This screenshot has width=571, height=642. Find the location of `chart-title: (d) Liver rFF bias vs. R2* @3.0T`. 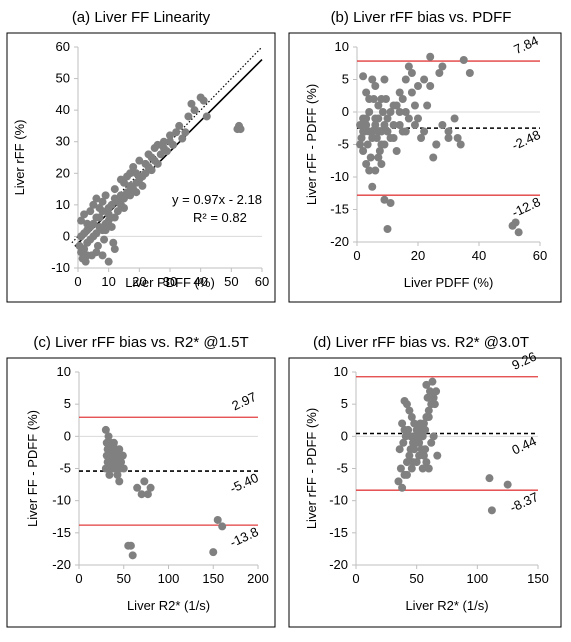

chart-title: (d) Liver rFF bias vs. R2* @3.0T is located at coordinates (421, 342).